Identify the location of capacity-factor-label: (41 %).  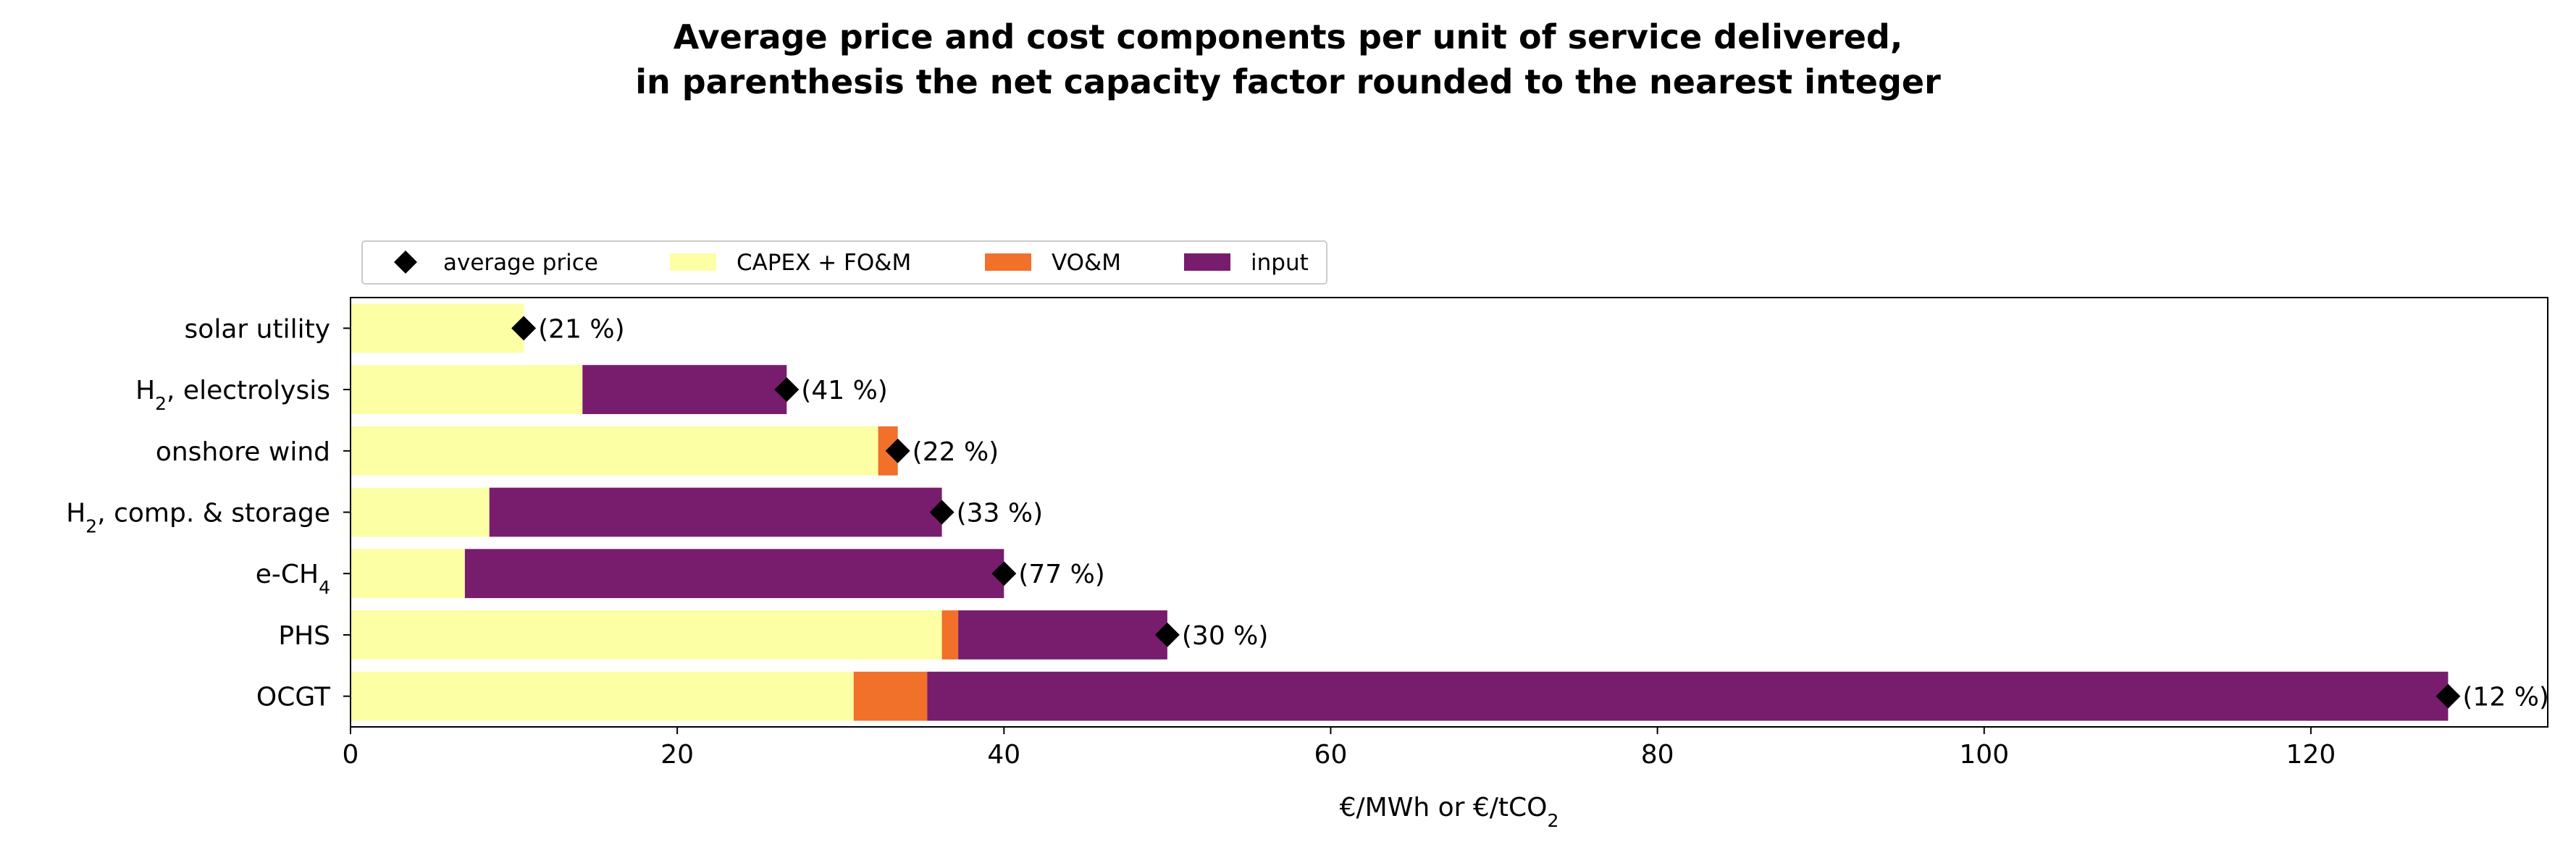
(844, 390).